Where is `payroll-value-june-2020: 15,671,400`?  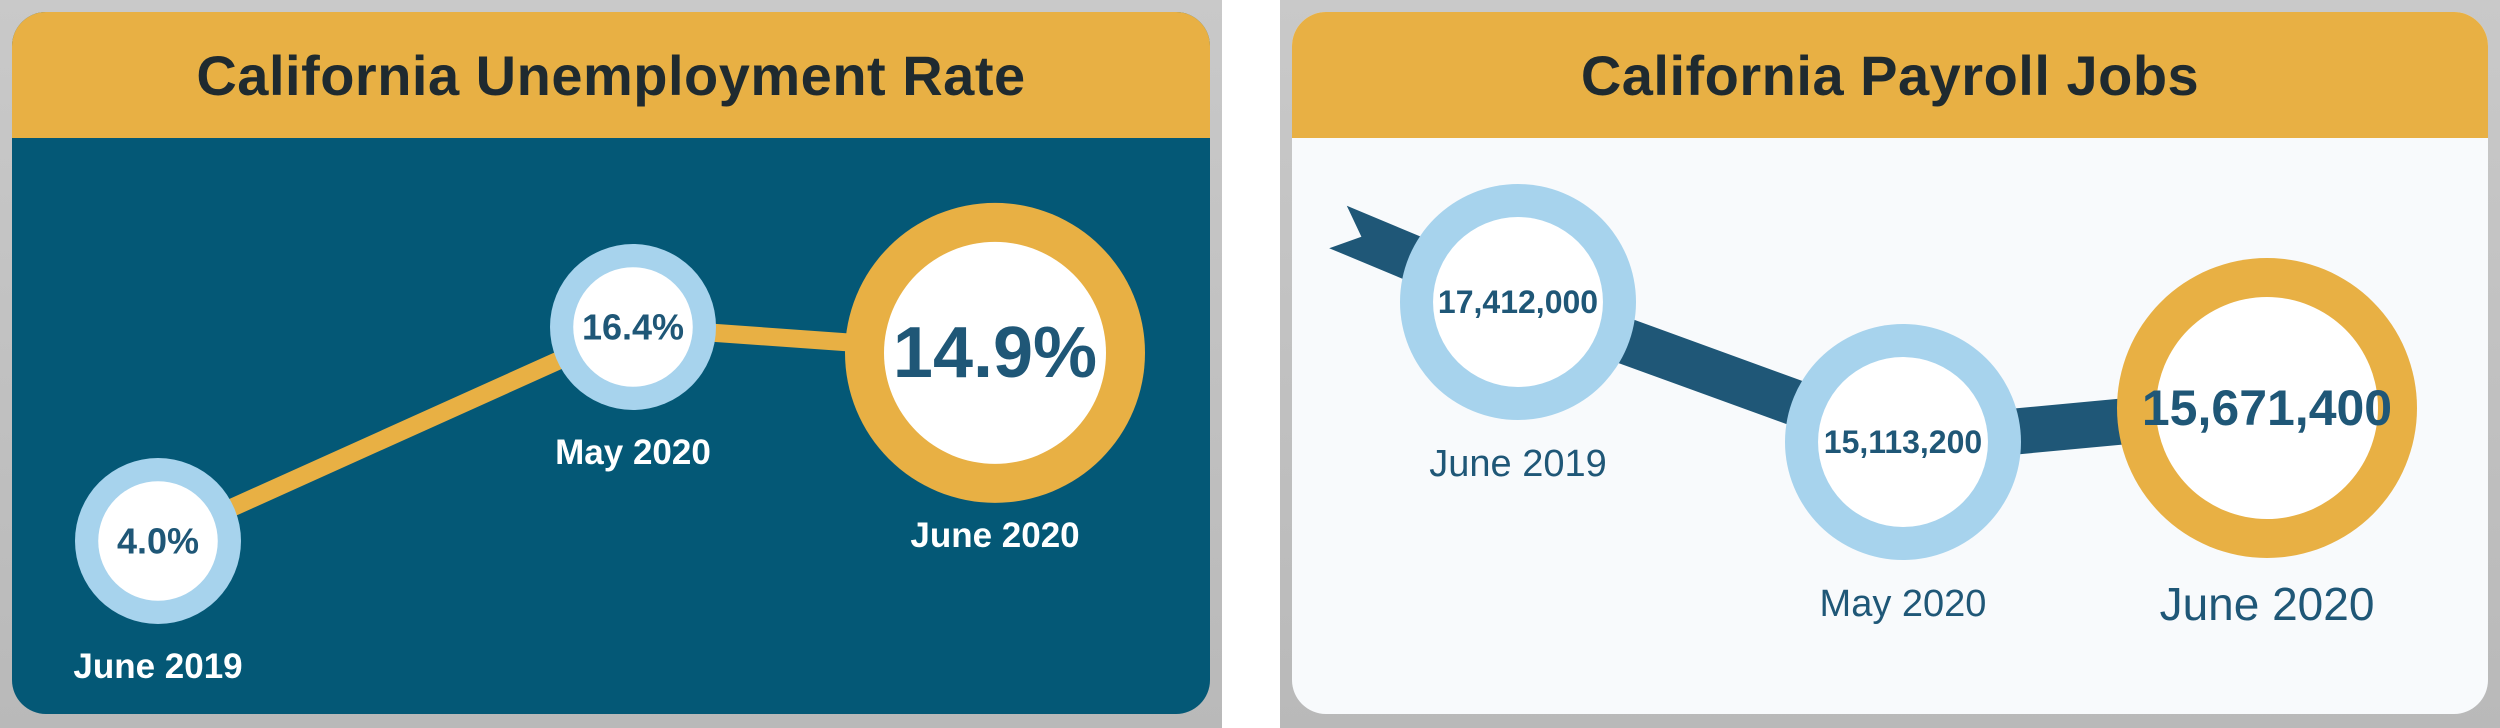 payroll-value-june-2020: 15,671,400 is located at coordinates (2267, 408).